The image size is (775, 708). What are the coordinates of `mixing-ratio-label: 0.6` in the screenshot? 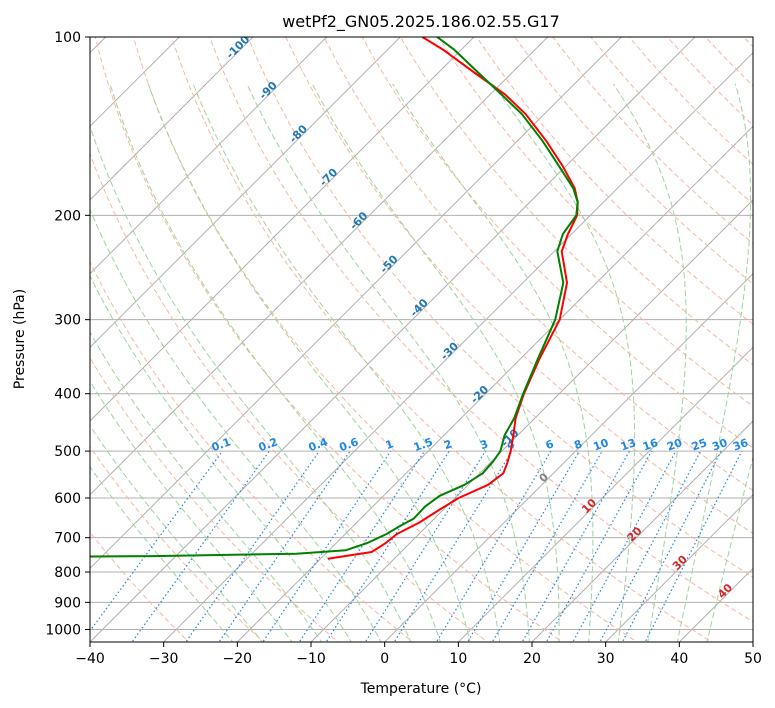 It's located at (349, 444).